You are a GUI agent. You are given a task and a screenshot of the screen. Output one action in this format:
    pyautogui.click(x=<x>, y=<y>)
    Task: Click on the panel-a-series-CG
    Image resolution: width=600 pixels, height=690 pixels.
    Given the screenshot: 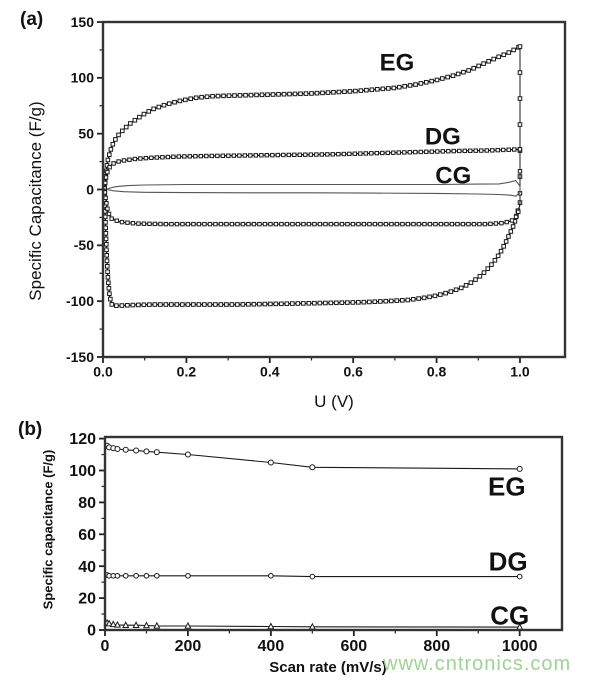 What is the action you would take?
    pyautogui.click(x=313, y=188)
    